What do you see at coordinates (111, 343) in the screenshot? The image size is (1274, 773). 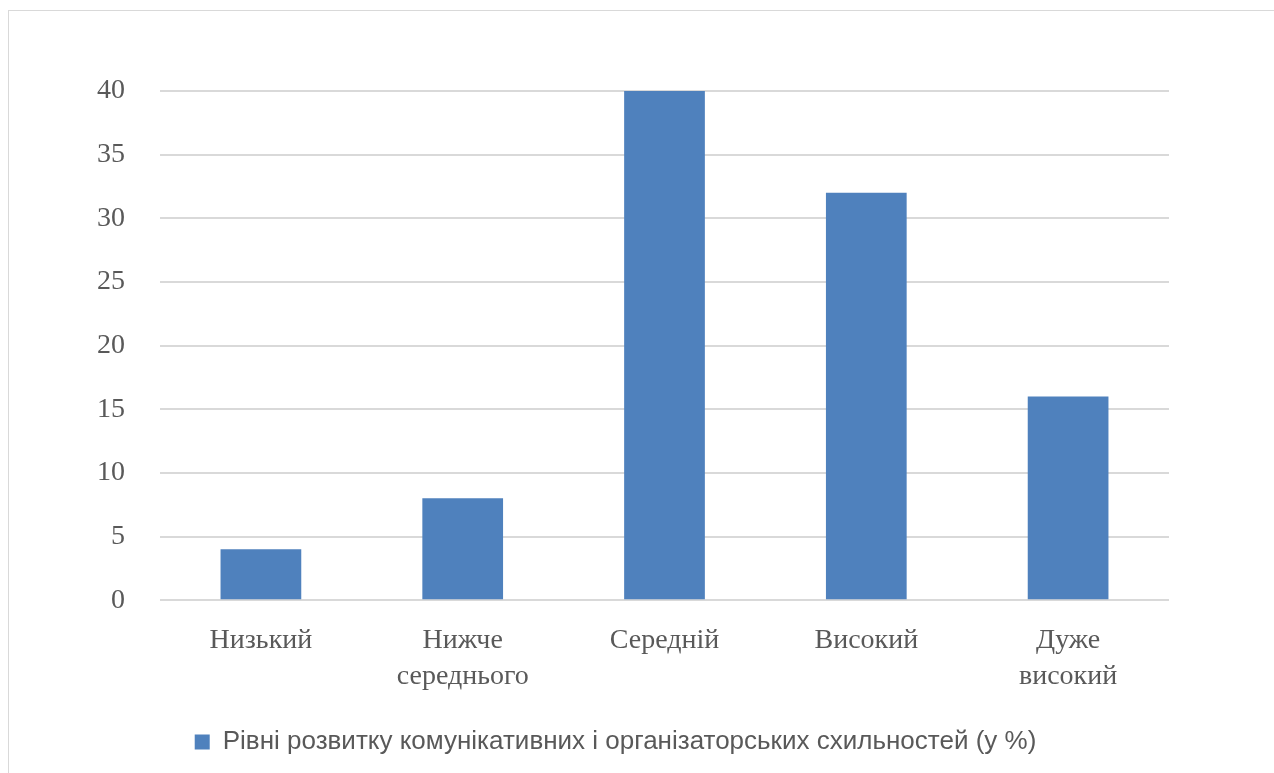 I see `y-tick-label: 20` at bounding box center [111, 343].